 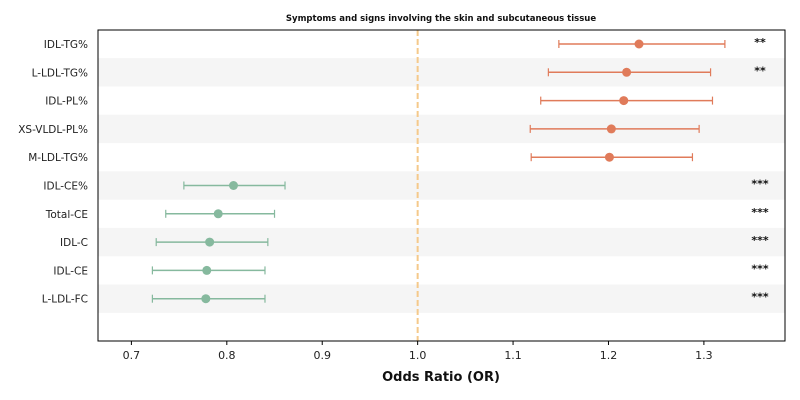 What do you see at coordinates (760, 170) in the screenshot?
I see `significance-labels: *******************` at bounding box center [760, 170].